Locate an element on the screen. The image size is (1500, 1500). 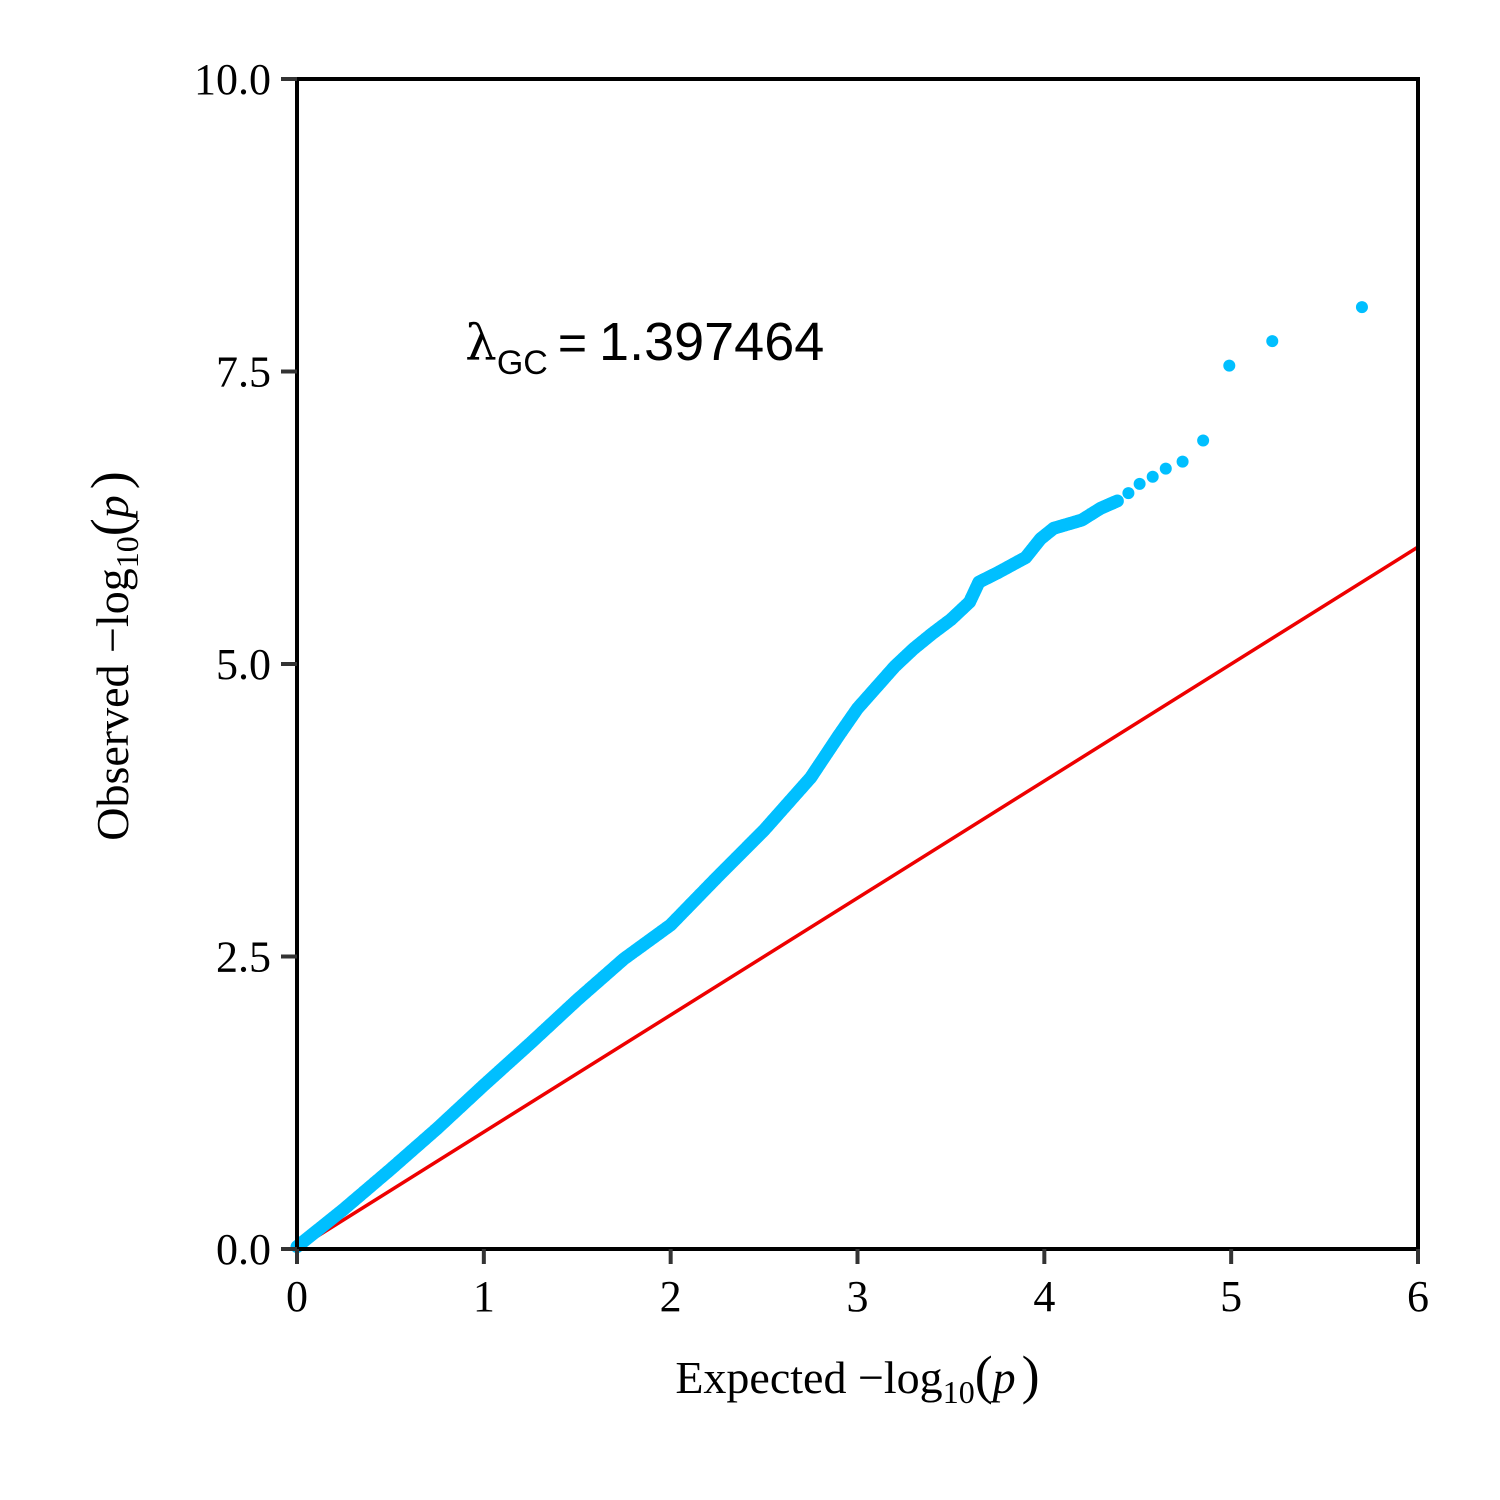
x-axis-label-close: ) is located at coordinates (1031, 1375).